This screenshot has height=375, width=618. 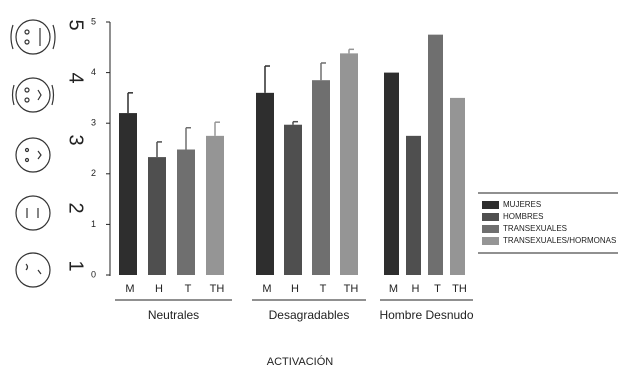 What do you see at coordinates (76, 77) in the screenshot?
I see `scale-label: 4` at bounding box center [76, 77].